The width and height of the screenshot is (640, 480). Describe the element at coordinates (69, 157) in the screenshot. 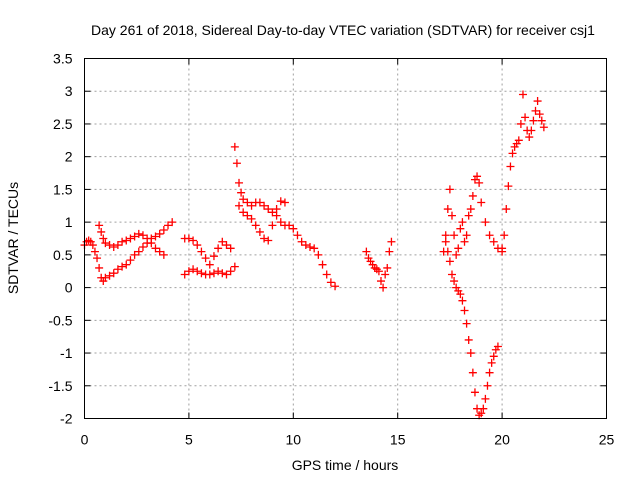

I see `y-tick-label: 2` at that location.